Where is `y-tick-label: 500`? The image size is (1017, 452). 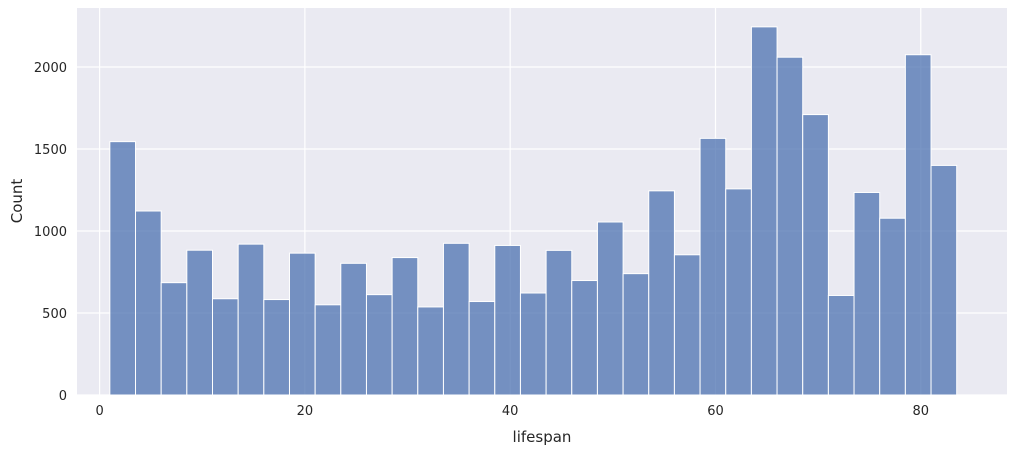
y-tick-label: 500 is located at coordinates (54, 314).